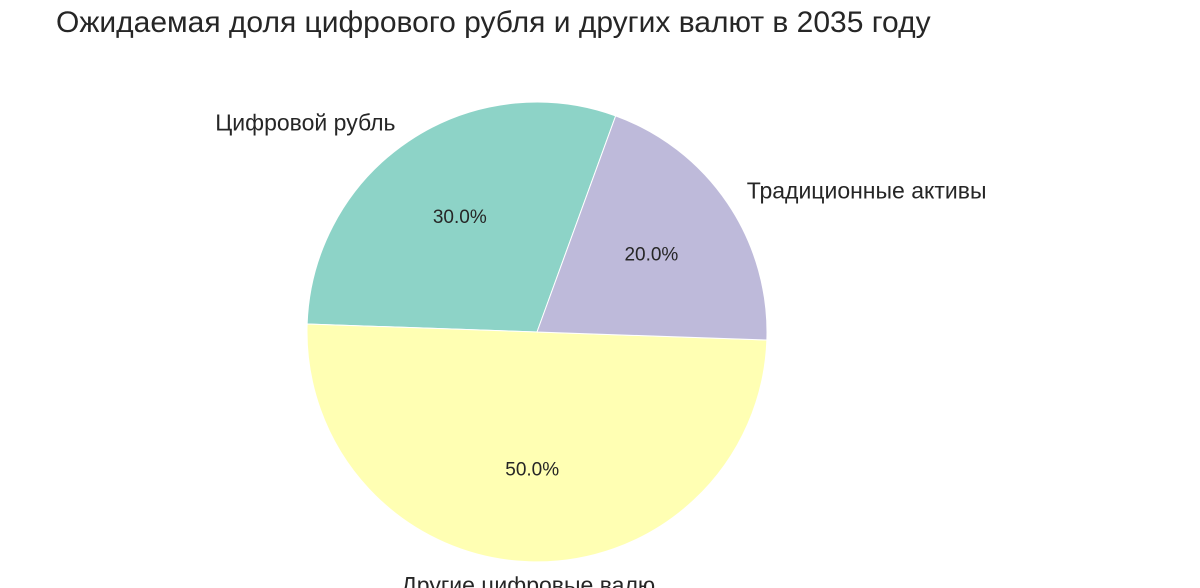 Image resolution: width=1200 pixels, height=588 pixels. I want to click on slice-category-label: Цифровой рубль, so click(305, 122).